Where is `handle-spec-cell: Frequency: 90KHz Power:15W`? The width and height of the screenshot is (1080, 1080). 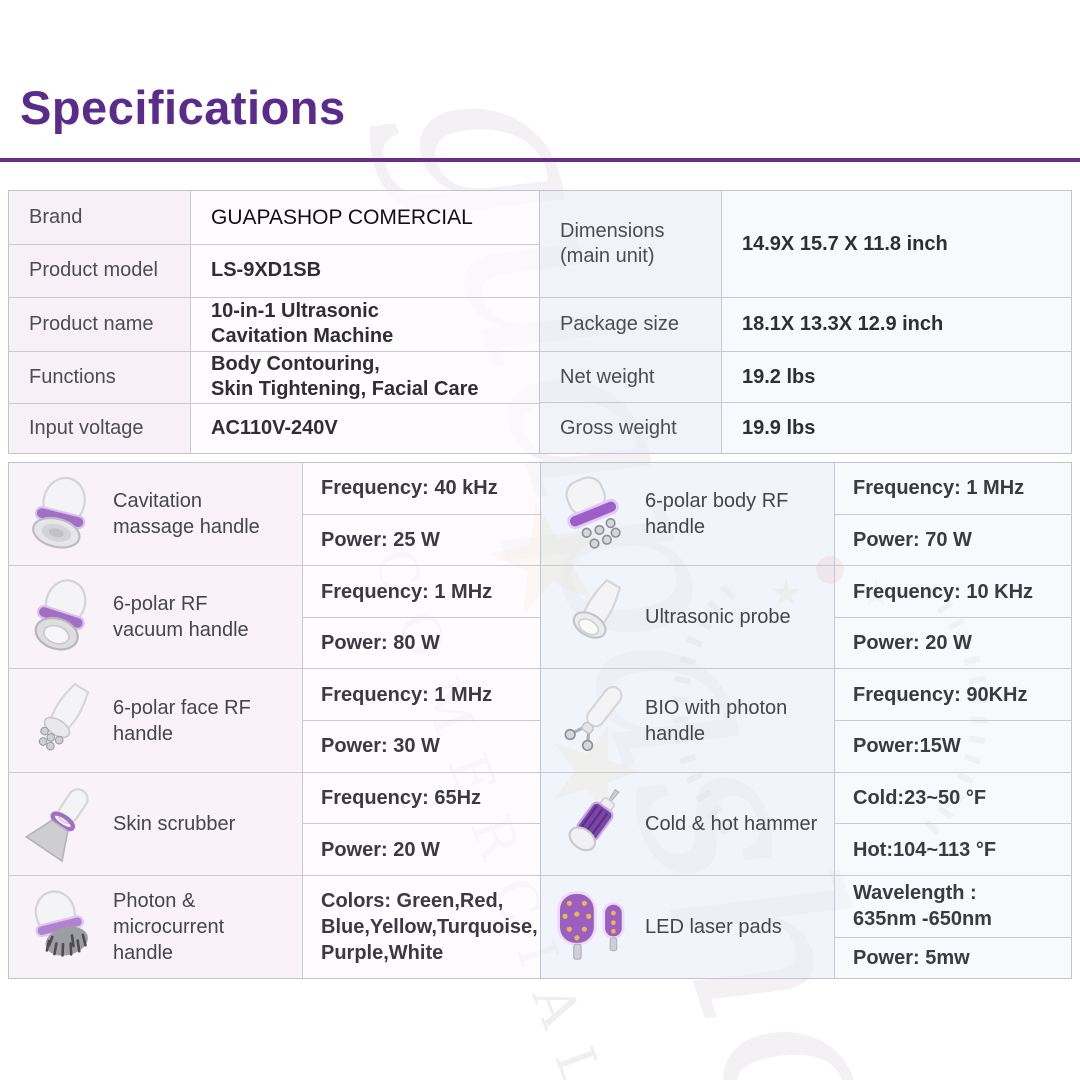 handle-spec-cell: Frequency: 90KHz Power:15W is located at coordinates (953, 720).